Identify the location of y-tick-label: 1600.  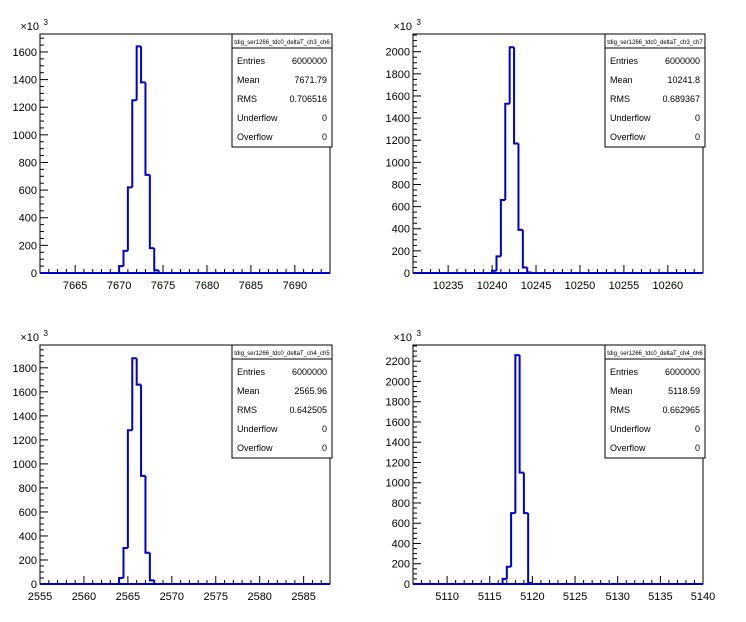
(25, 393).